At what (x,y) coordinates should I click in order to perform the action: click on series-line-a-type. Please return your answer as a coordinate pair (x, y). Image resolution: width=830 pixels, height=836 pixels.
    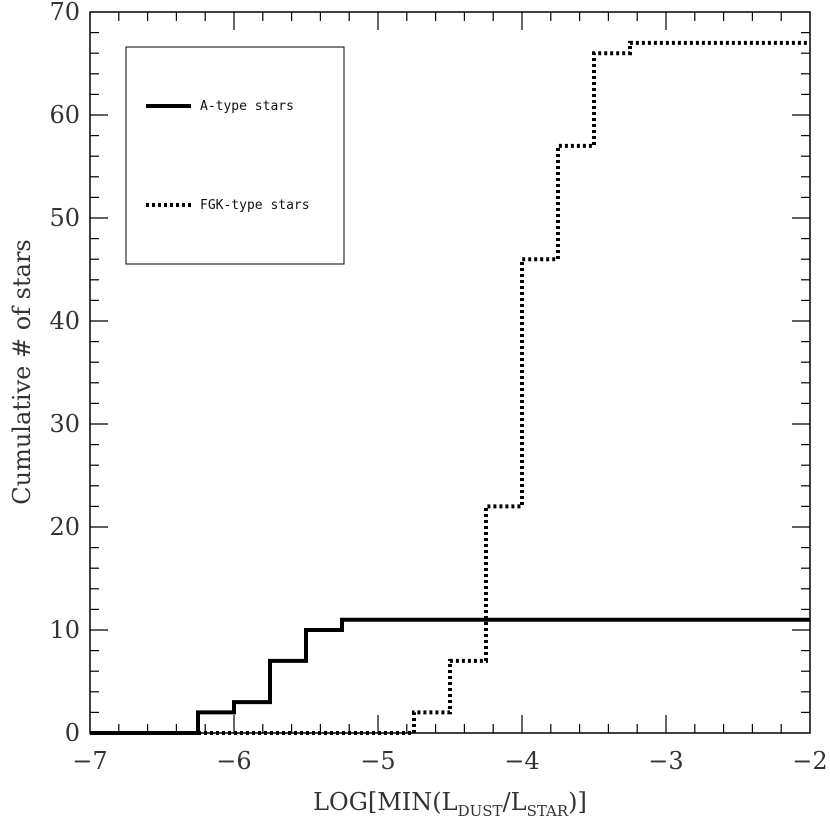
    Looking at the image, I should click on (450, 676).